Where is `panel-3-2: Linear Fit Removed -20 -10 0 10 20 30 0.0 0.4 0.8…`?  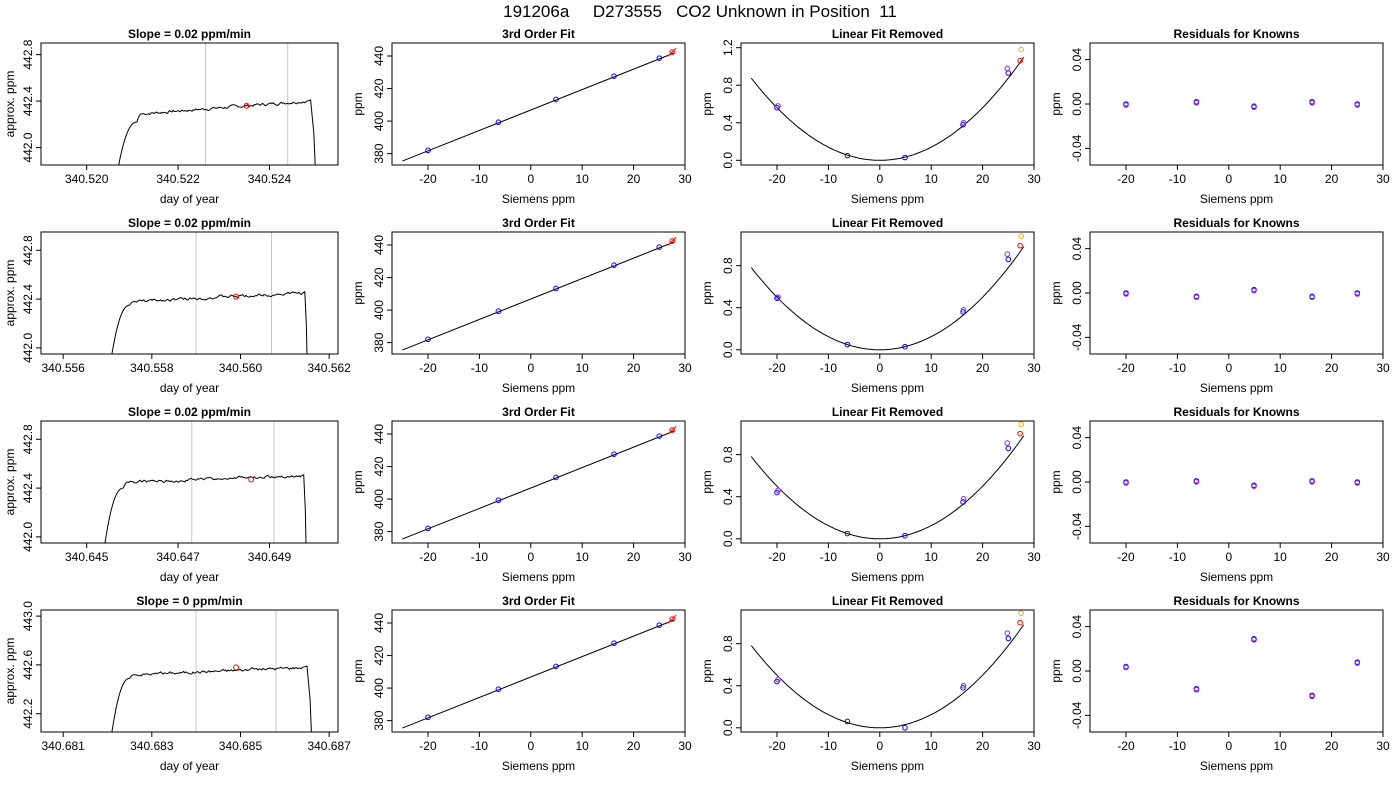
panel-3-2: Linear Fit Removed -20 -10 0 10 20 30 0.0 0.4 0.8… is located at coordinates (870, 683).